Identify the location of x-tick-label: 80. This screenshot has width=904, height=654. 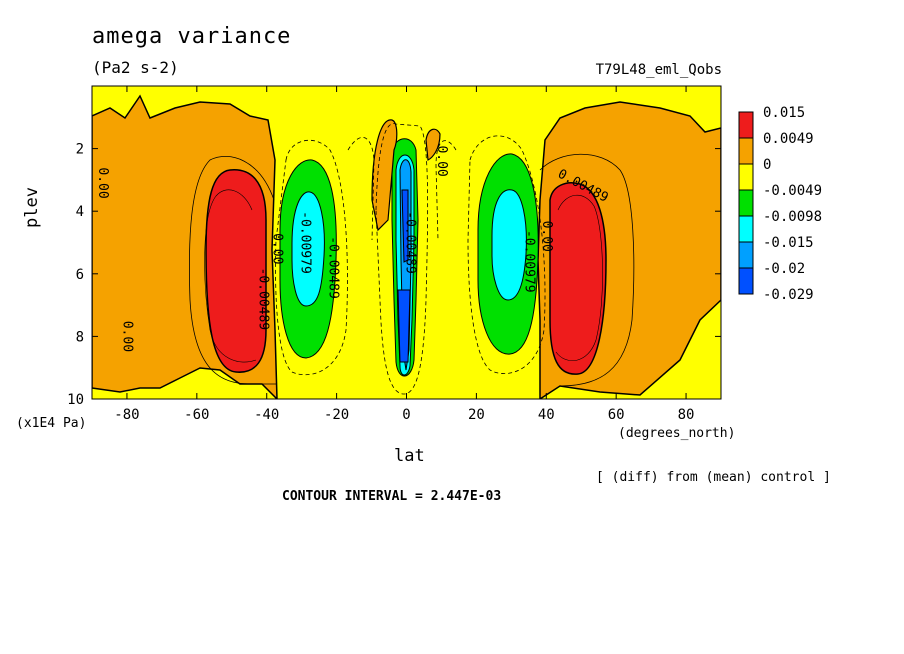
(686, 415).